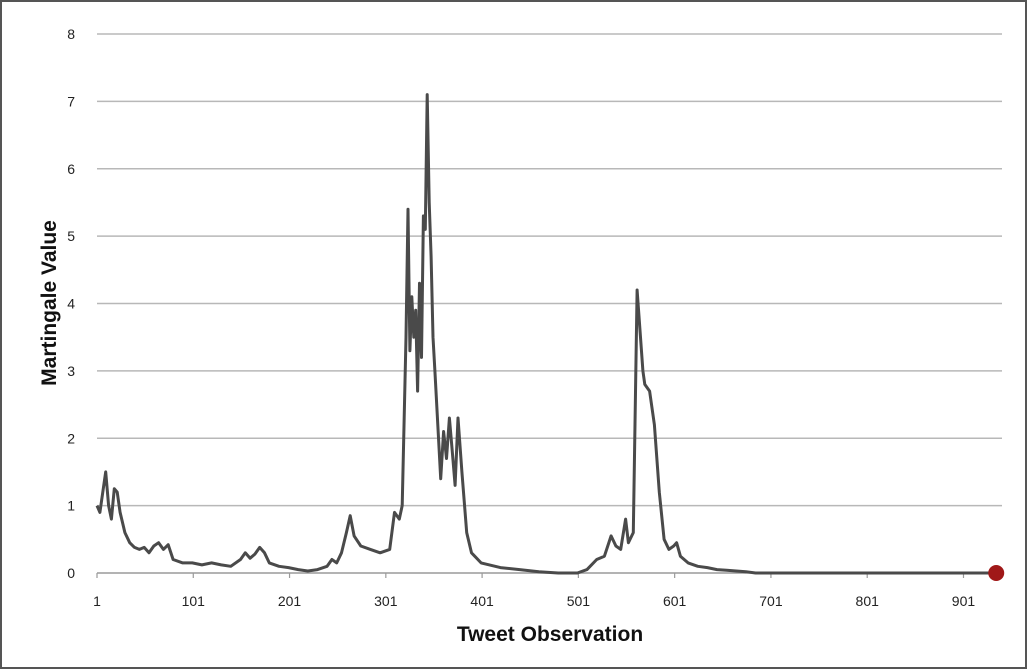 The height and width of the screenshot is (669, 1027). I want to click on y-tick-label: 3, so click(71, 371).